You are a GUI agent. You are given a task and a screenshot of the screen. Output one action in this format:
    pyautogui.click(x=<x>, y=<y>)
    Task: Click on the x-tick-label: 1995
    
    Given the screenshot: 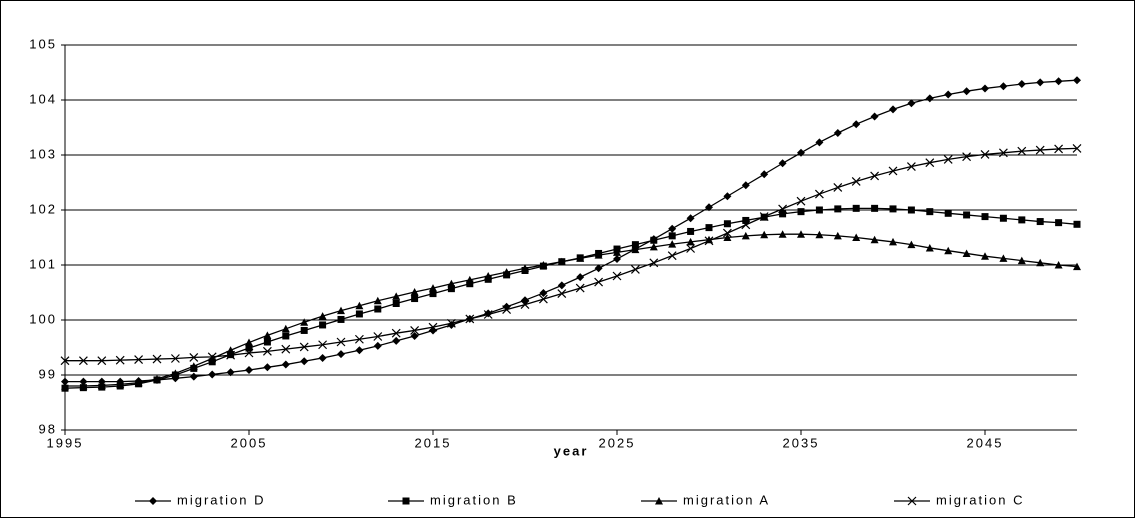 What is the action you would take?
    pyautogui.click(x=65, y=442)
    